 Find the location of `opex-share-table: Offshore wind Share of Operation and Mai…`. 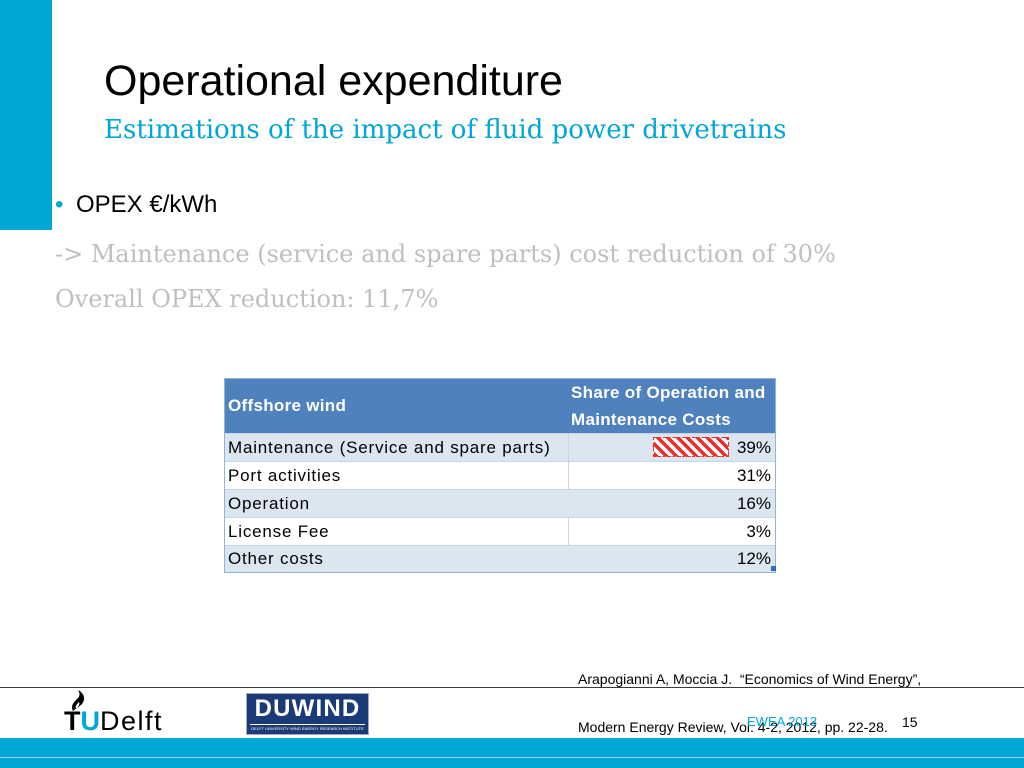

opex-share-table: Offshore wind Share of Operation and Mai… is located at coordinates (500, 475).